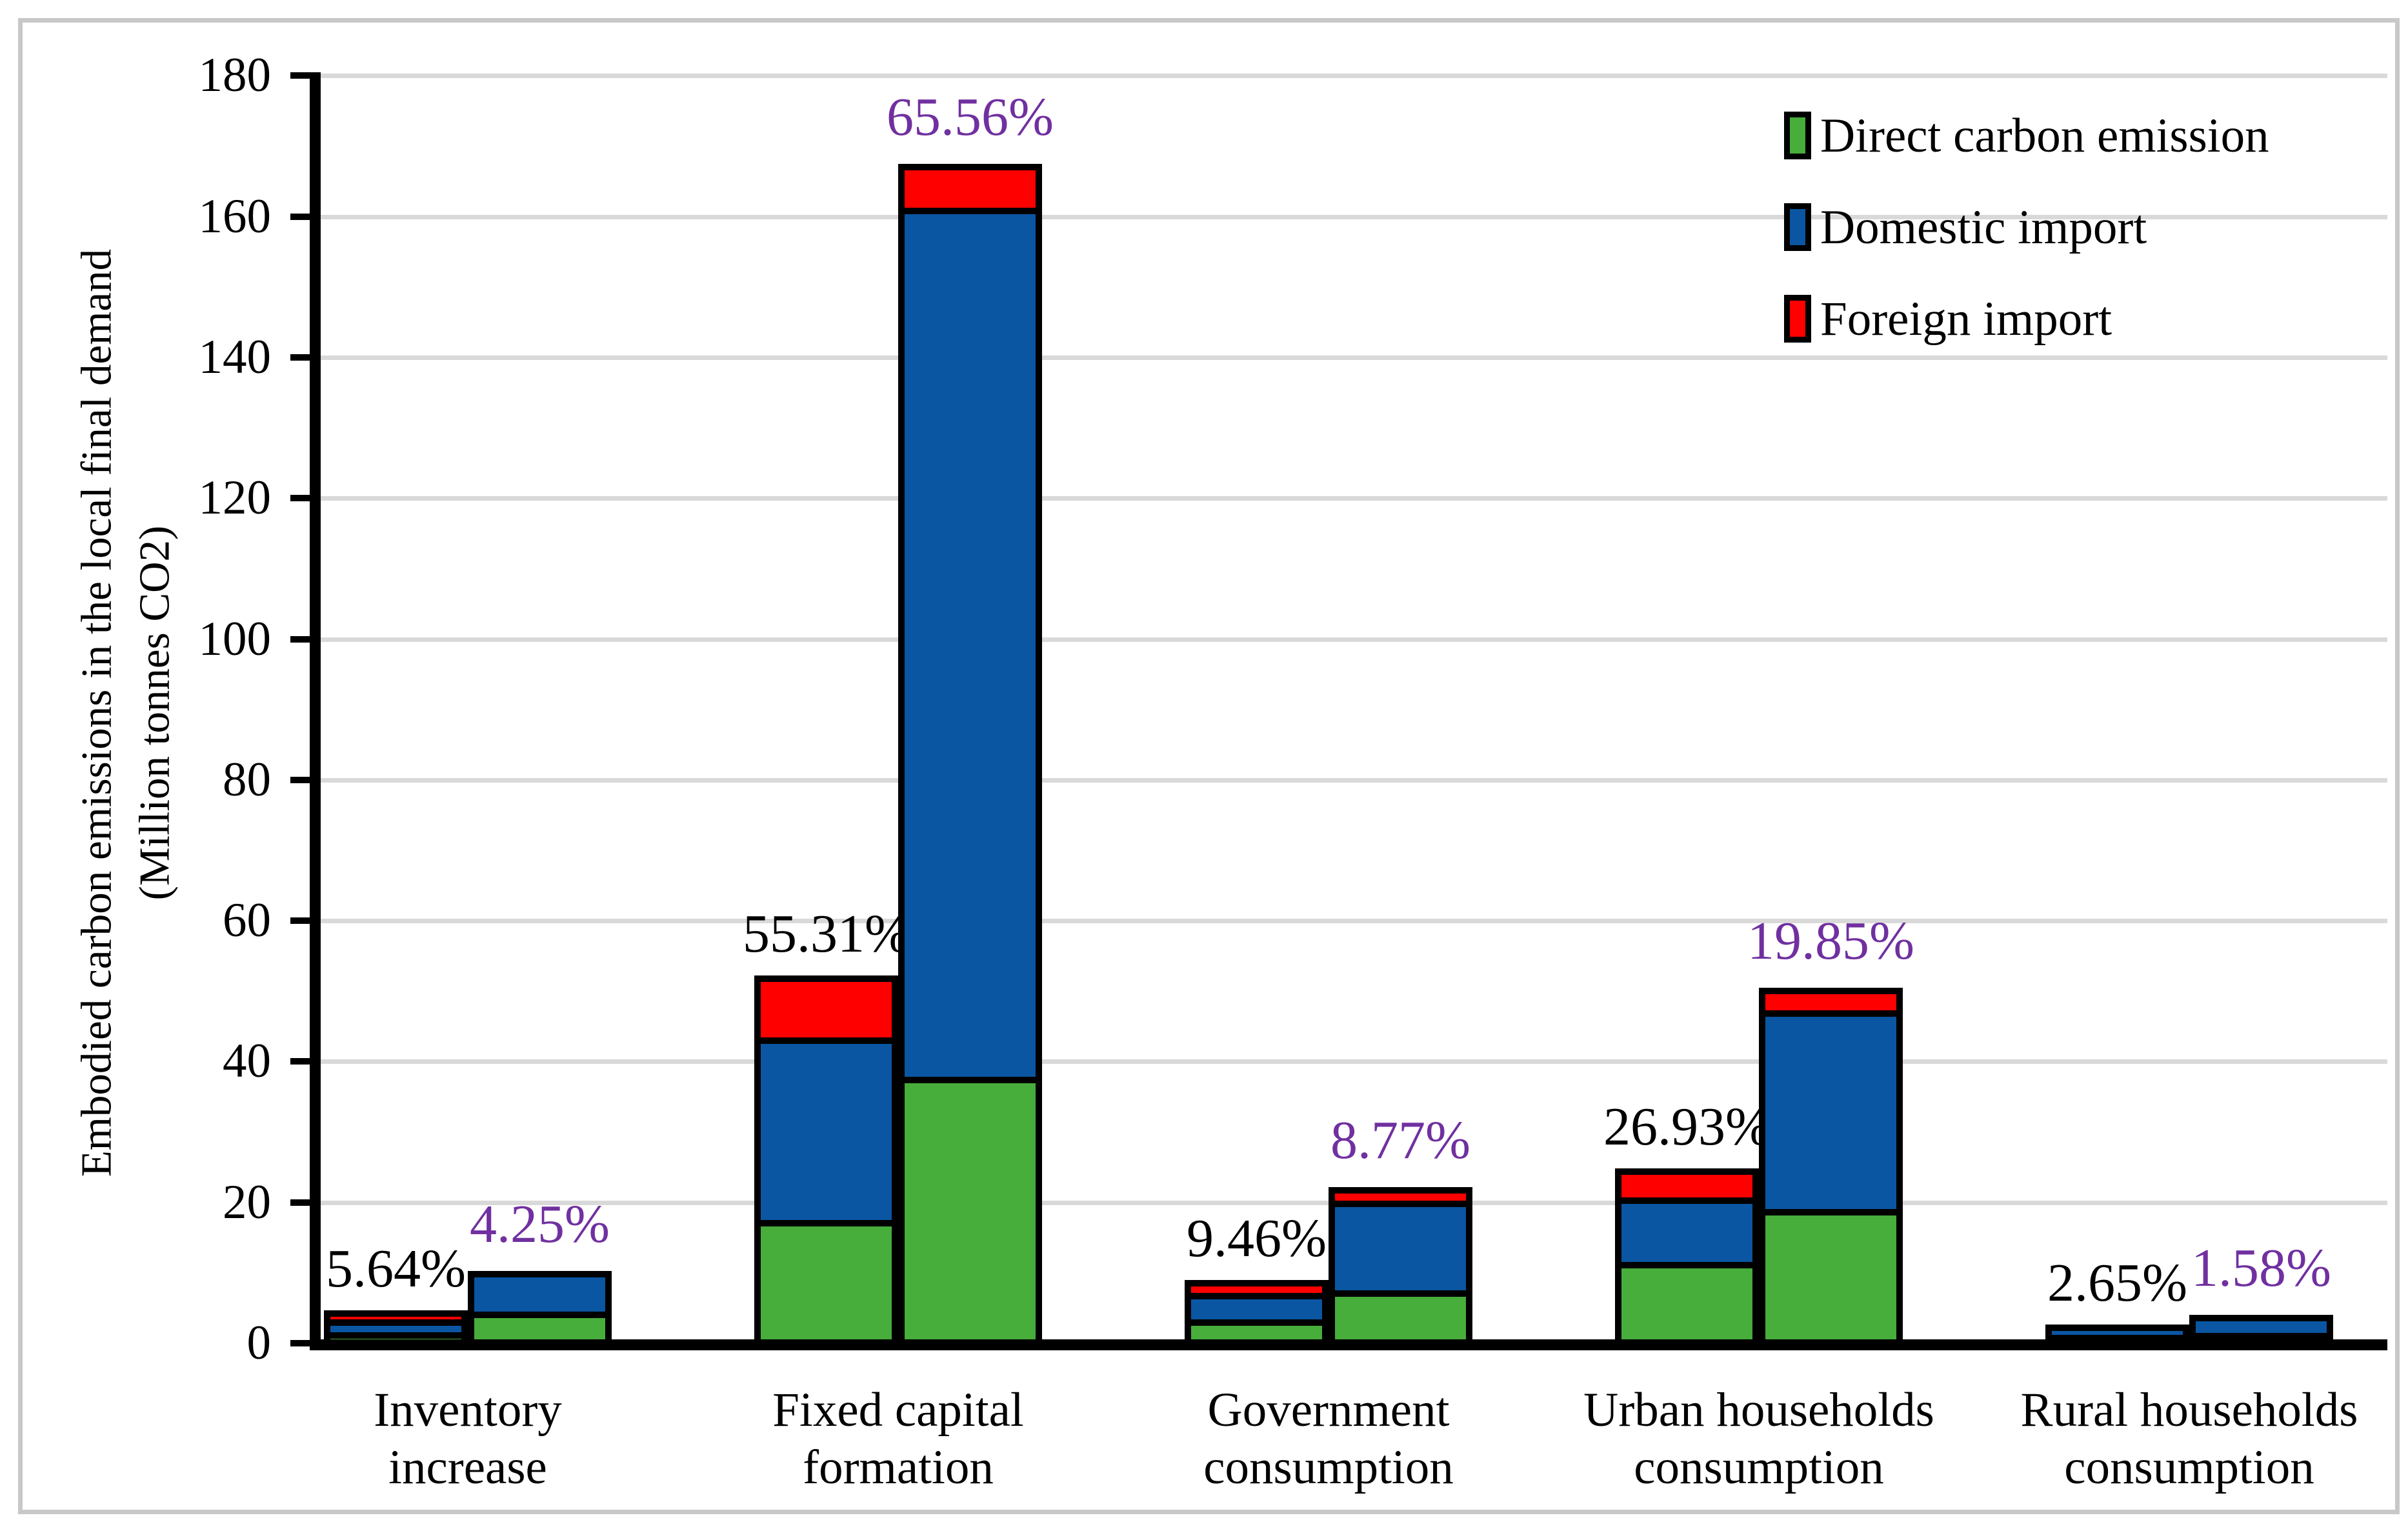 This screenshot has height=1540, width=2408. Describe the element at coordinates (2117, 1282) in the screenshot. I see `share-percentage-label: 2.65%` at that location.